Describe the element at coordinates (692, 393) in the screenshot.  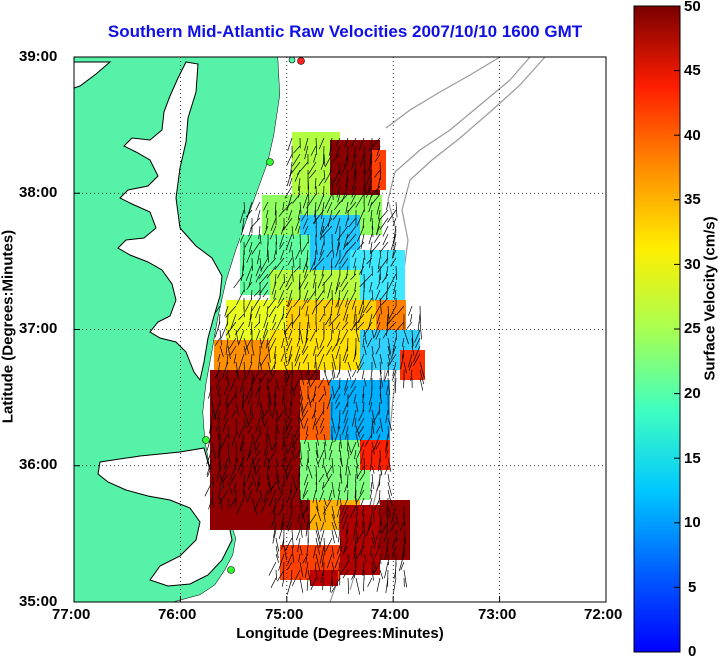
I see `colorbar-tick-label: 20` at that location.